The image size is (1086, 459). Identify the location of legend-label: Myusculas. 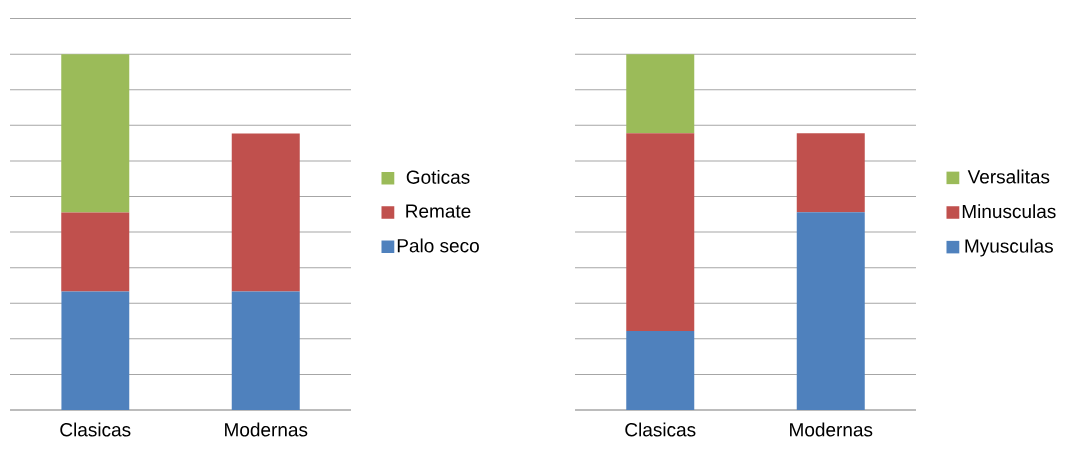
(1009, 247).